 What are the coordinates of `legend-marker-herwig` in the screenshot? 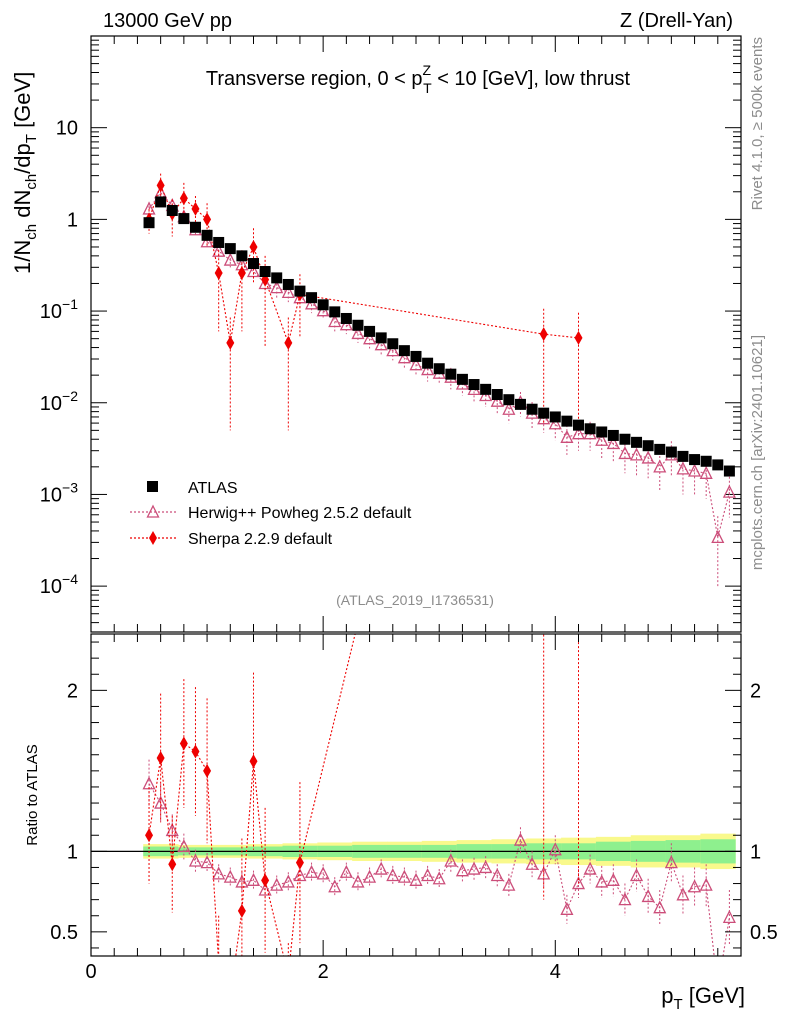 It's located at (153, 511).